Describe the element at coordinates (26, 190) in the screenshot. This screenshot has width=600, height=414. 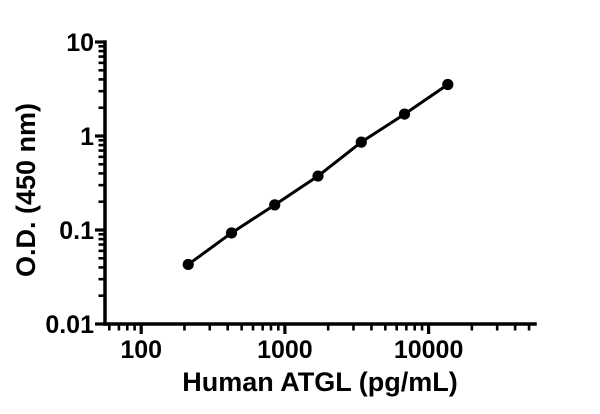
I see `y-axis-title: O.D. (450 nm)` at that location.